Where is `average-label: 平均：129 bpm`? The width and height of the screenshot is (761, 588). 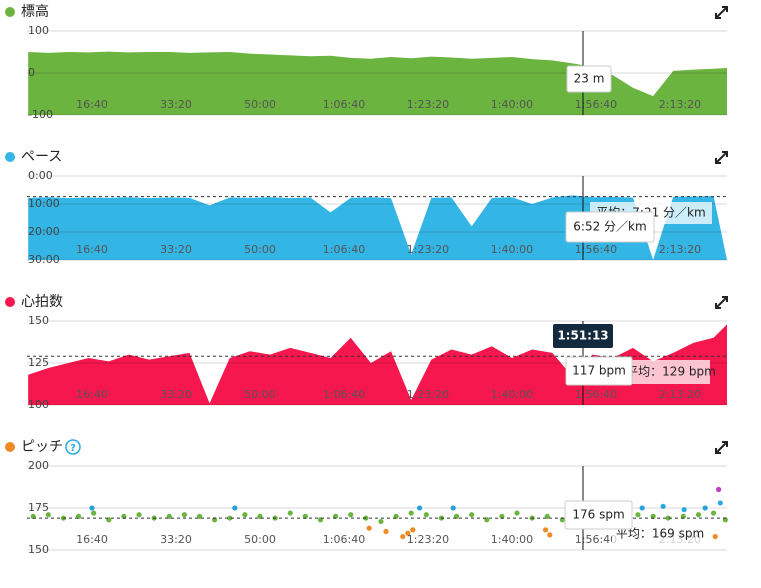 average-label: 平均：129 bpm is located at coordinates (671, 372).